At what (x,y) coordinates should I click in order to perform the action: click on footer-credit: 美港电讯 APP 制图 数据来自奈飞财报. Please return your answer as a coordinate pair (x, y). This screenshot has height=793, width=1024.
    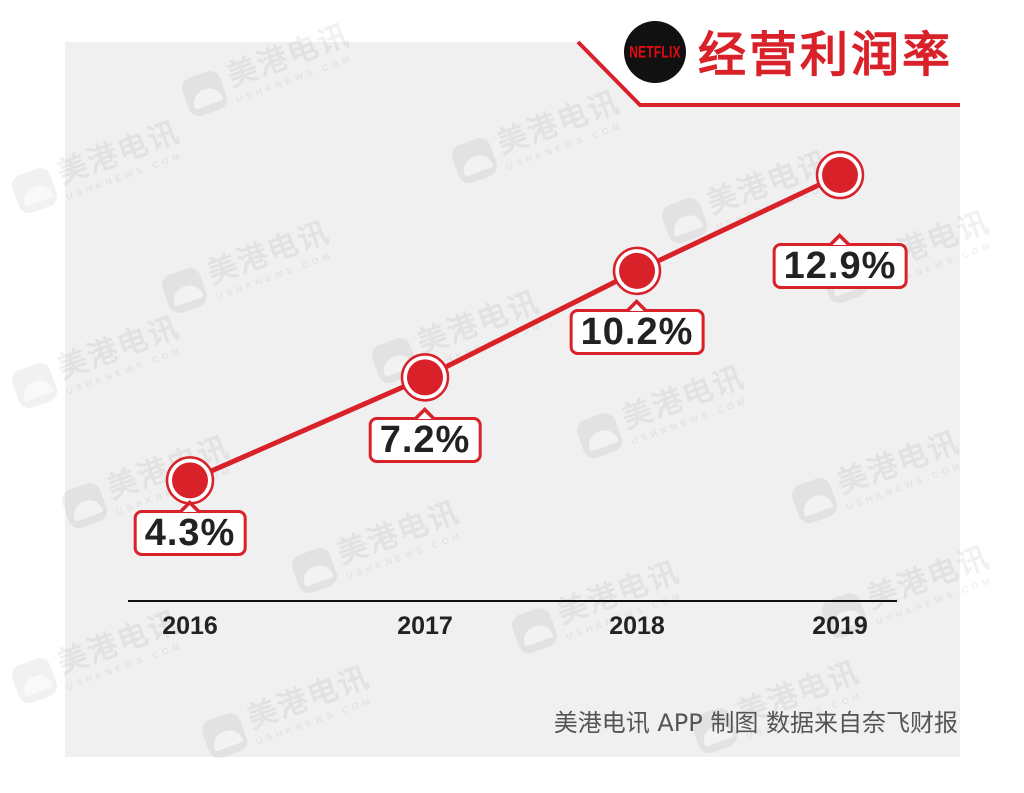
    Looking at the image, I should click on (755, 723).